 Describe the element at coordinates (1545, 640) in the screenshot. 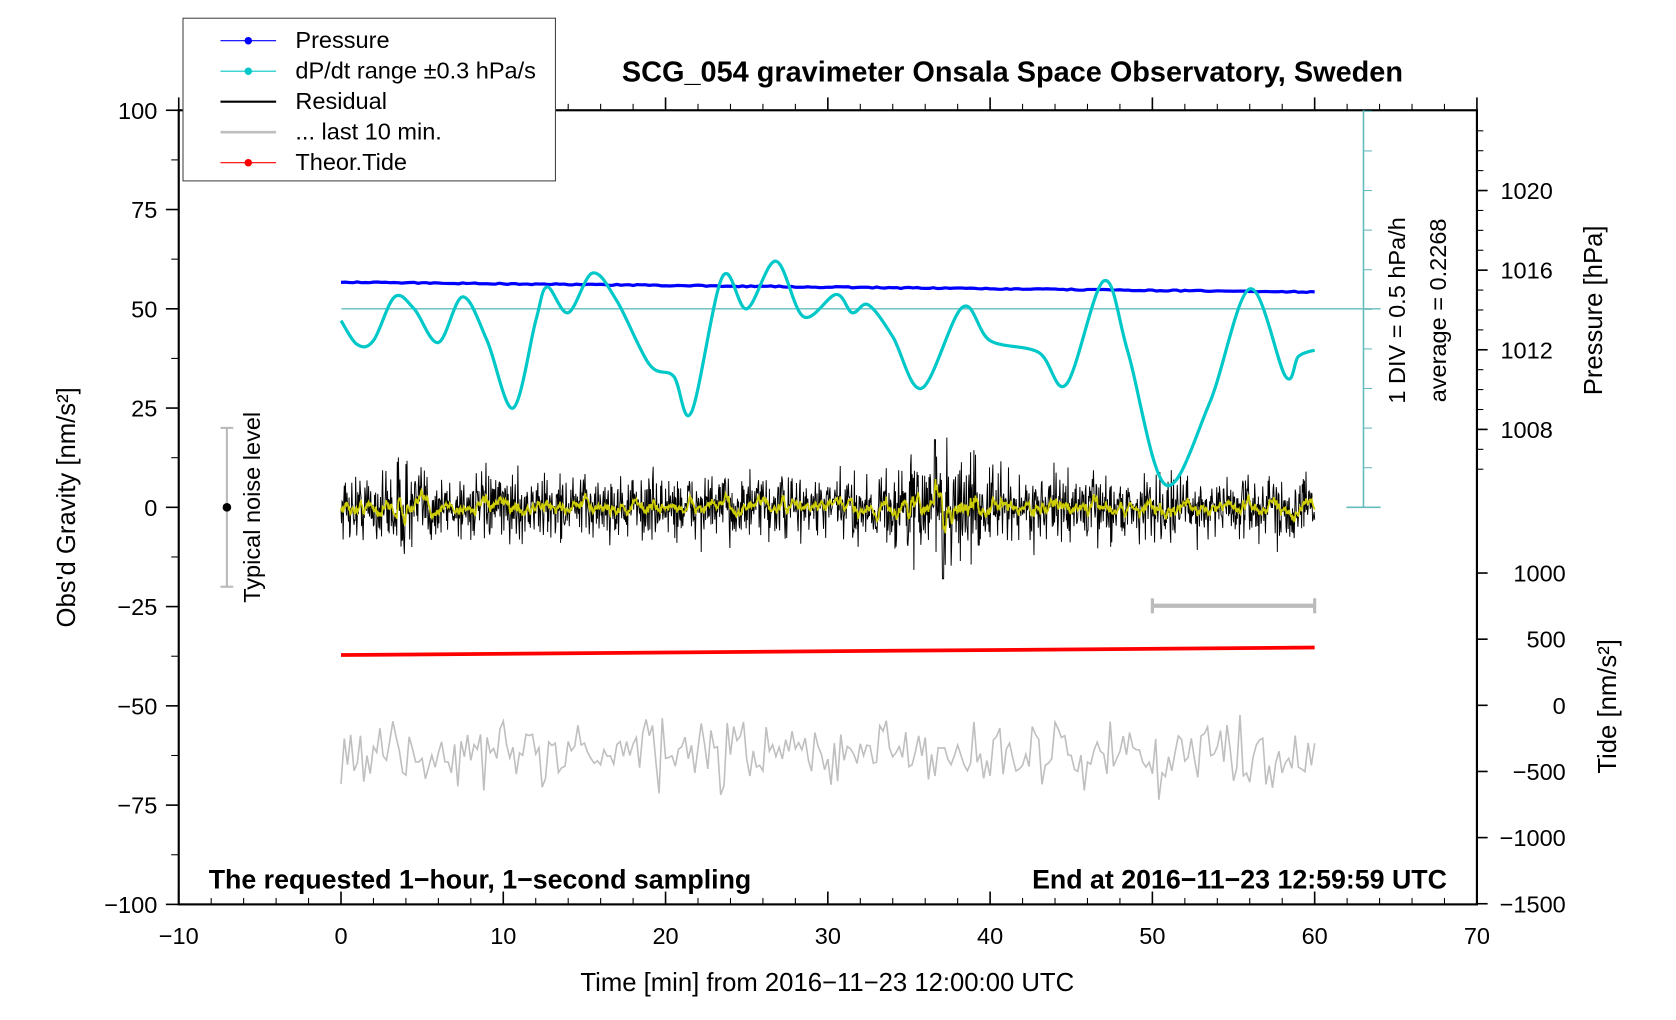

I see `tide-tick-label: 500` at that location.